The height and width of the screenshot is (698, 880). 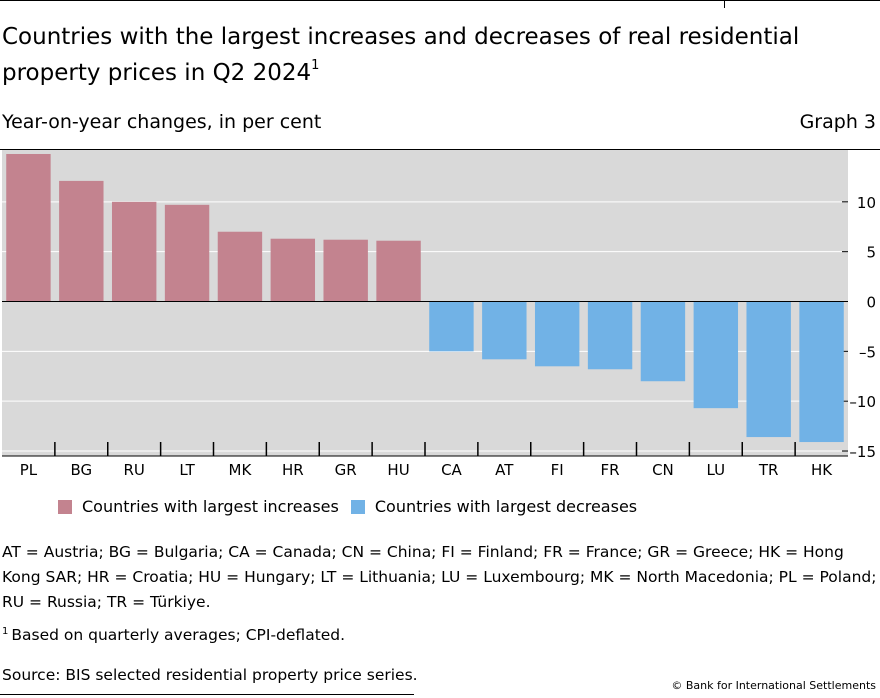 I want to click on y-tick-label: –5, so click(x=867, y=352).